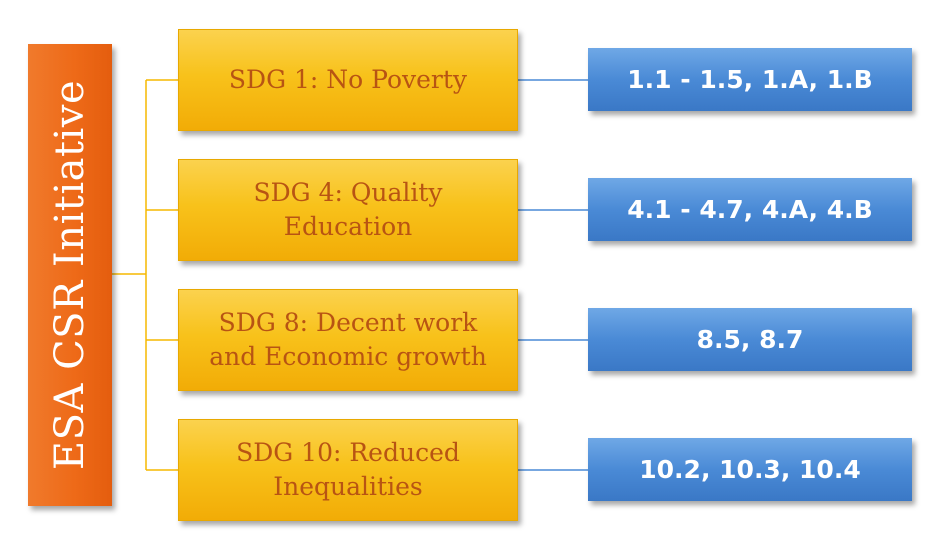 The height and width of the screenshot is (548, 938). I want to click on sdg-node-4: SDG 4: Quality Education, so click(348, 210).